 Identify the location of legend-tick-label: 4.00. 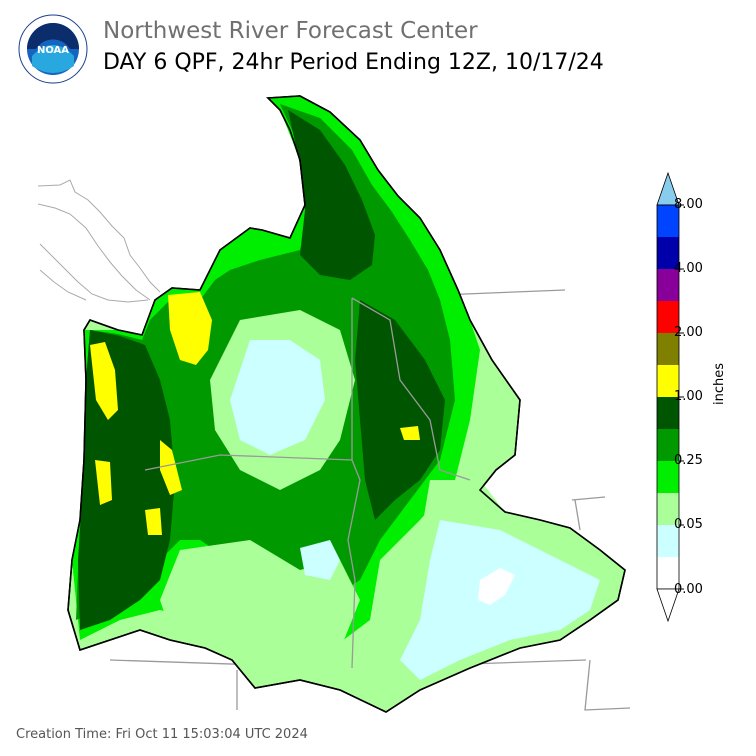
(688, 268).